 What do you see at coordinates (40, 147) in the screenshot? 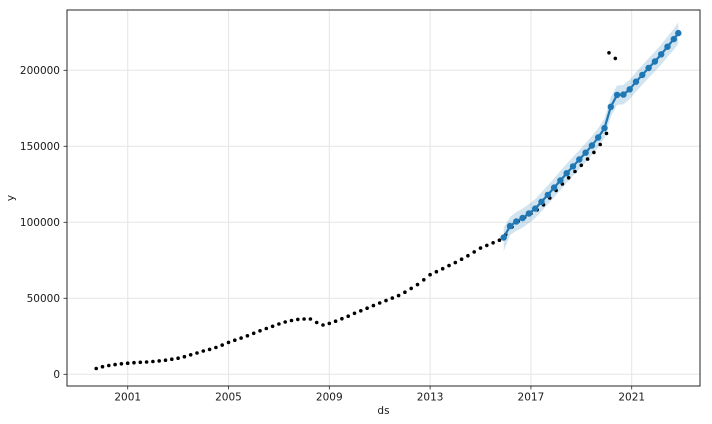
I see `y-tick-label: 150000` at bounding box center [40, 147].